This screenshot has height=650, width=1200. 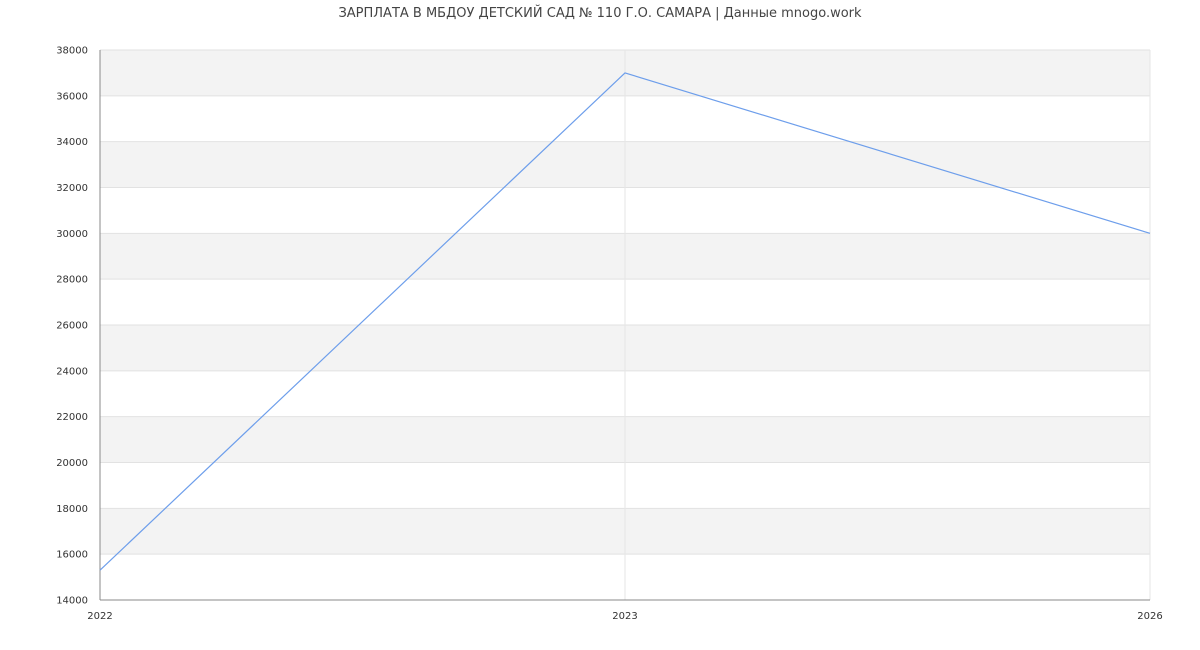 What do you see at coordinates (72, 326) in the screenshot?
I see `y-tick-label: 26000` at bounding box center [72, 326].